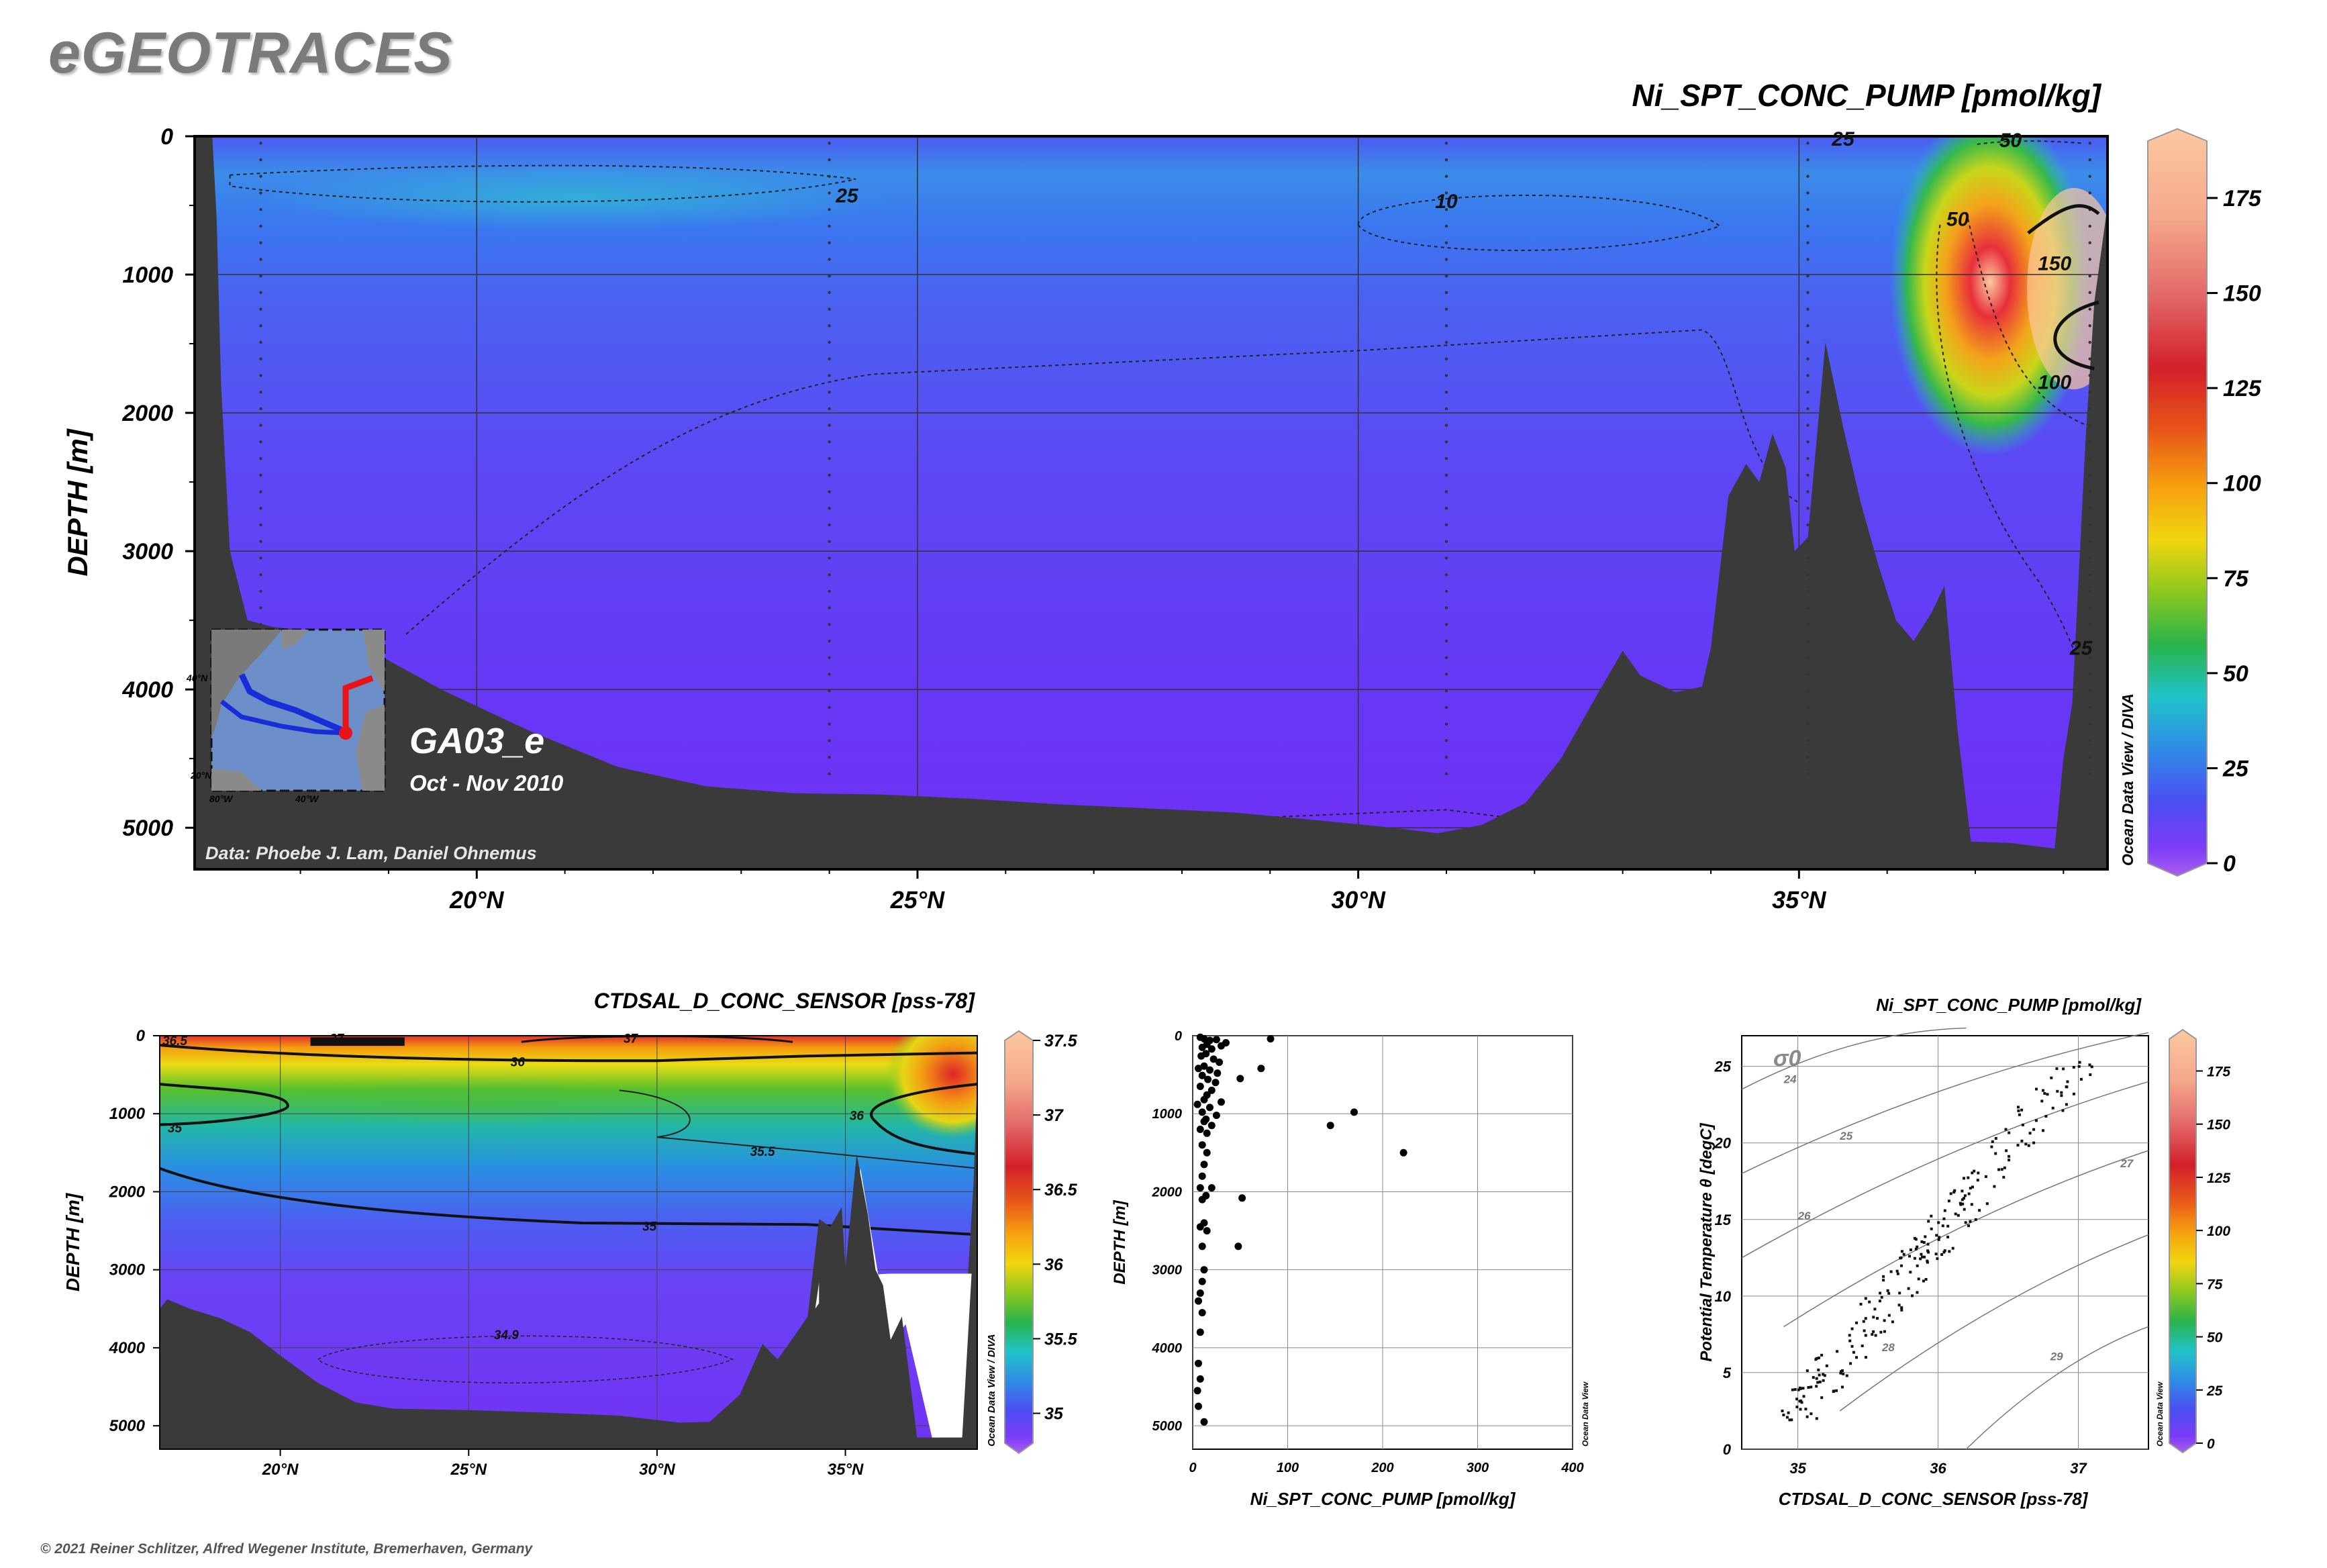 This screenshot has width=2327, height=1568. What do you see at coordinates (785, 1001) in the screenshot?
I see `sal-section-title: CTDSAL_D_CONC_SENSOR [pss-78]` at bounding box center [785, 1001].